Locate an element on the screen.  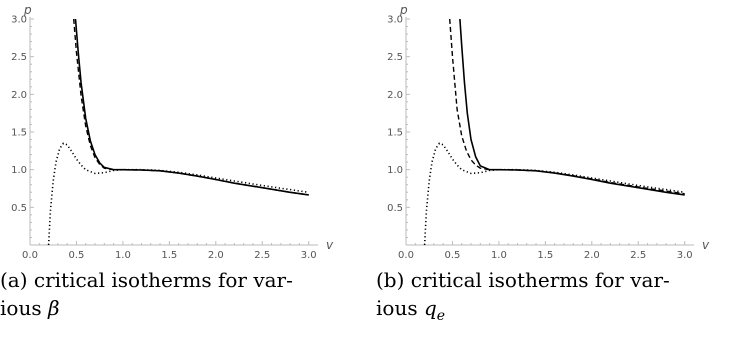
caption-a-symbol: β is located at coordinates (53, 308).